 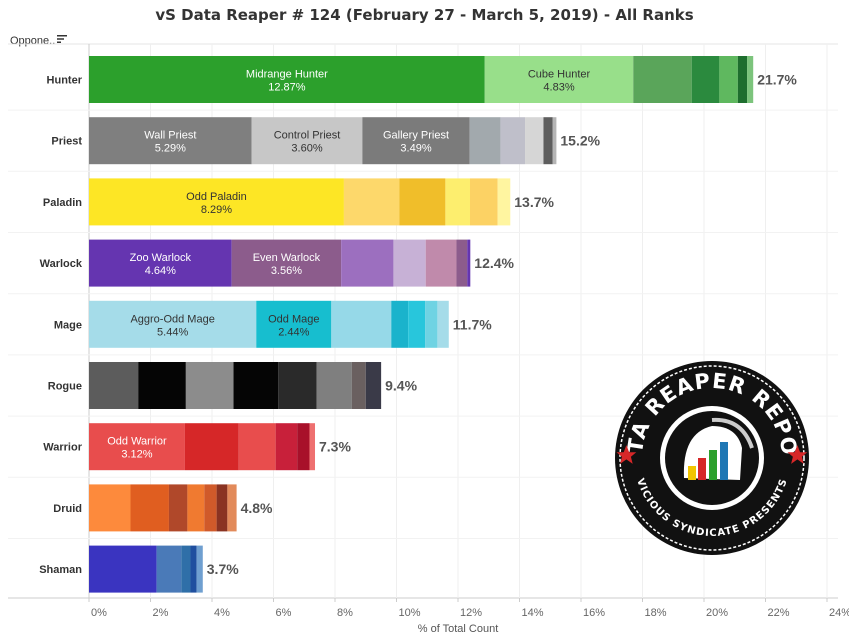 What do you see at coordinates (534, 202) in the screenshot?
I see `row-total-label: 13.7%` at bounding box center [534, 202].